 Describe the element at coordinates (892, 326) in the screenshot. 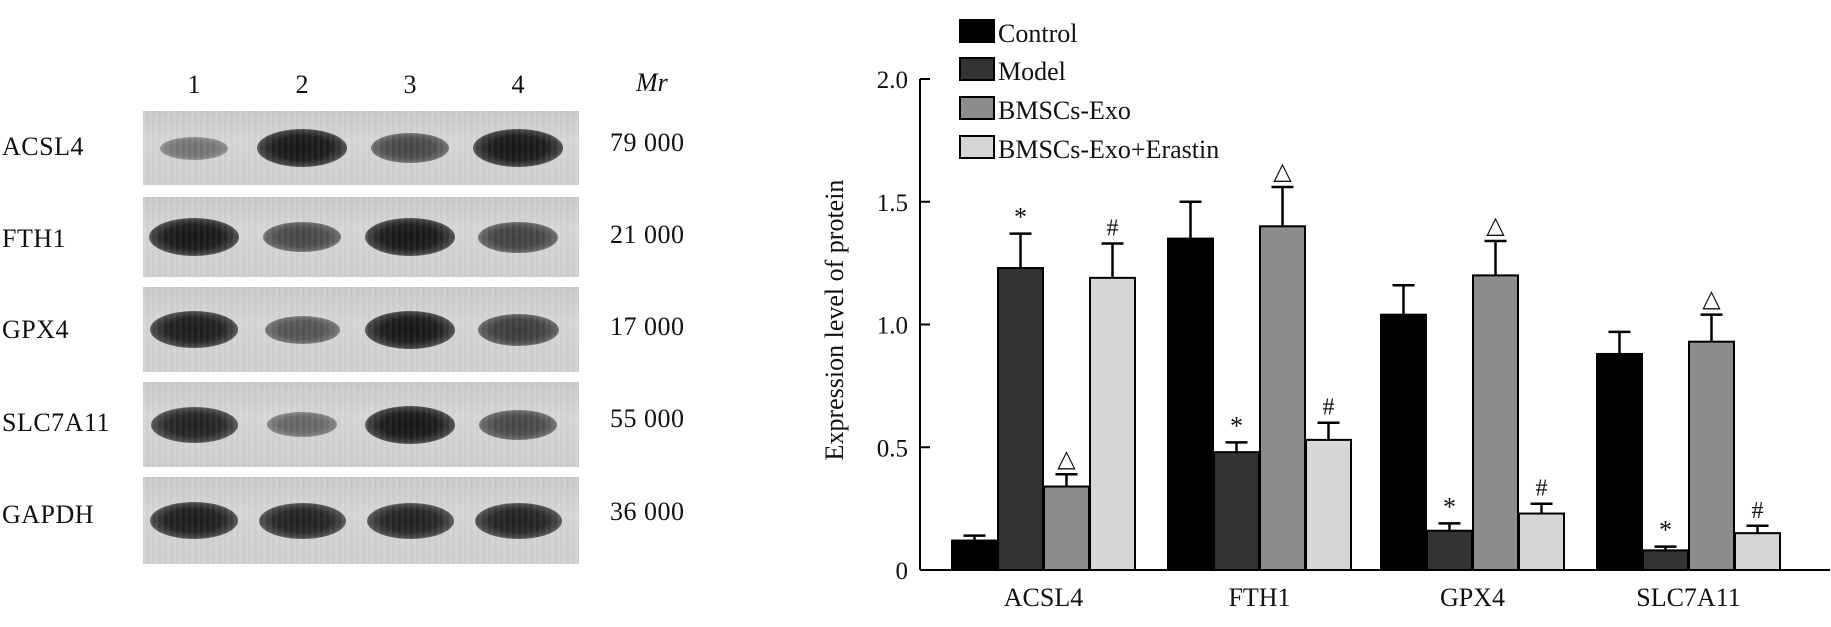

I see `y-tick-label: 1.0` at that location.